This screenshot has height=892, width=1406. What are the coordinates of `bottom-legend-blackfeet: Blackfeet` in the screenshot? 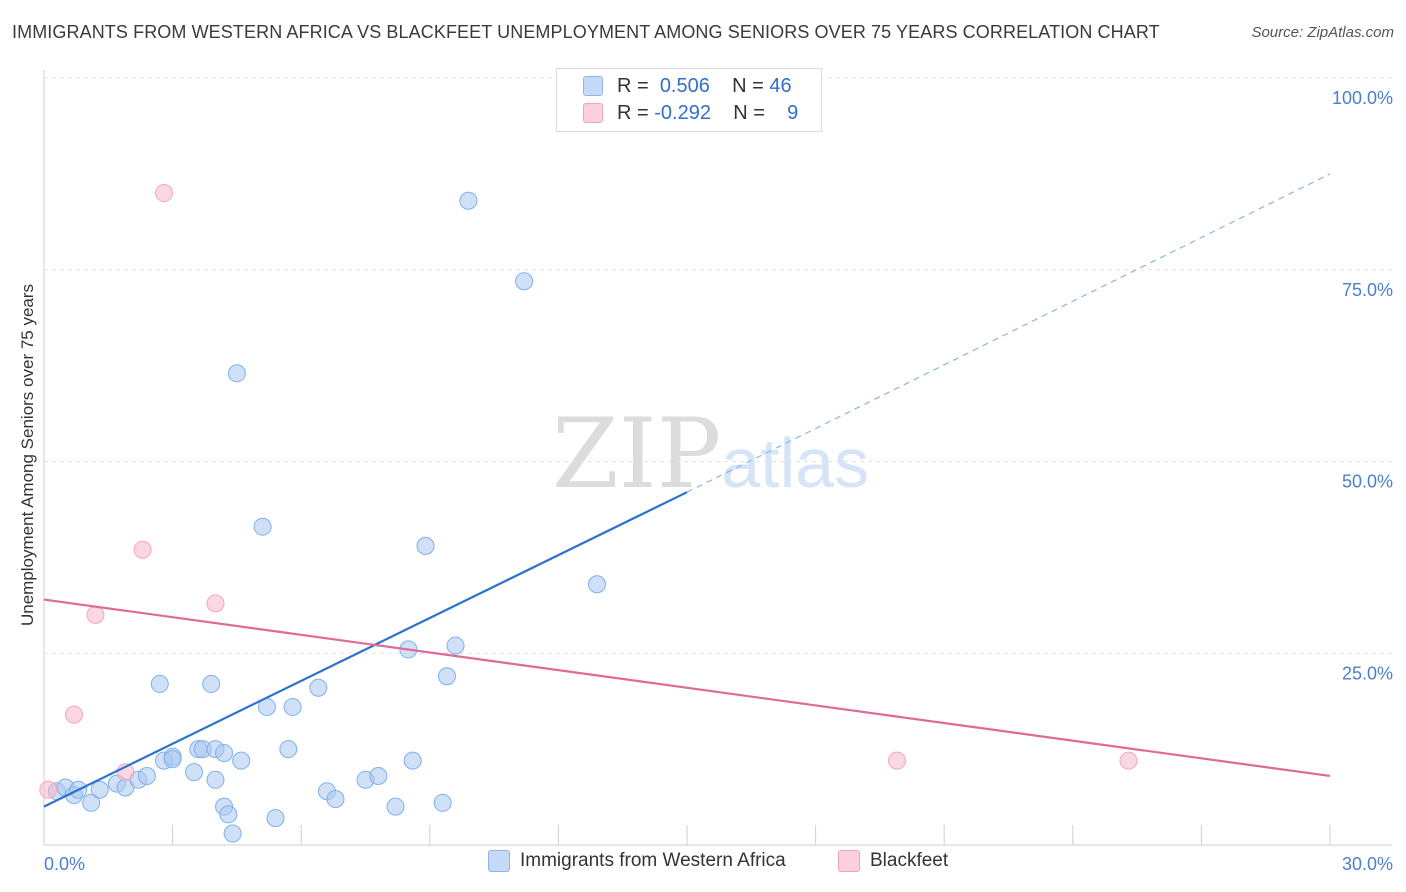 It's located at (893, 861).